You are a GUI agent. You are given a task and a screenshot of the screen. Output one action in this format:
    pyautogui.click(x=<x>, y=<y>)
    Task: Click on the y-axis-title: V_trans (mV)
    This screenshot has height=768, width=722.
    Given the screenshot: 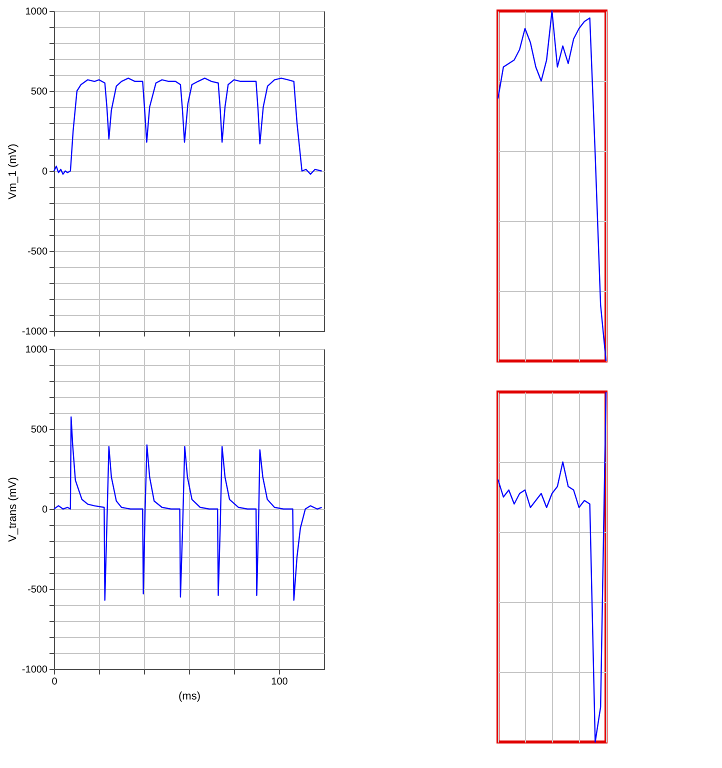 What is the action you would take?
    pyautogui.click(x=12, y=509)
    